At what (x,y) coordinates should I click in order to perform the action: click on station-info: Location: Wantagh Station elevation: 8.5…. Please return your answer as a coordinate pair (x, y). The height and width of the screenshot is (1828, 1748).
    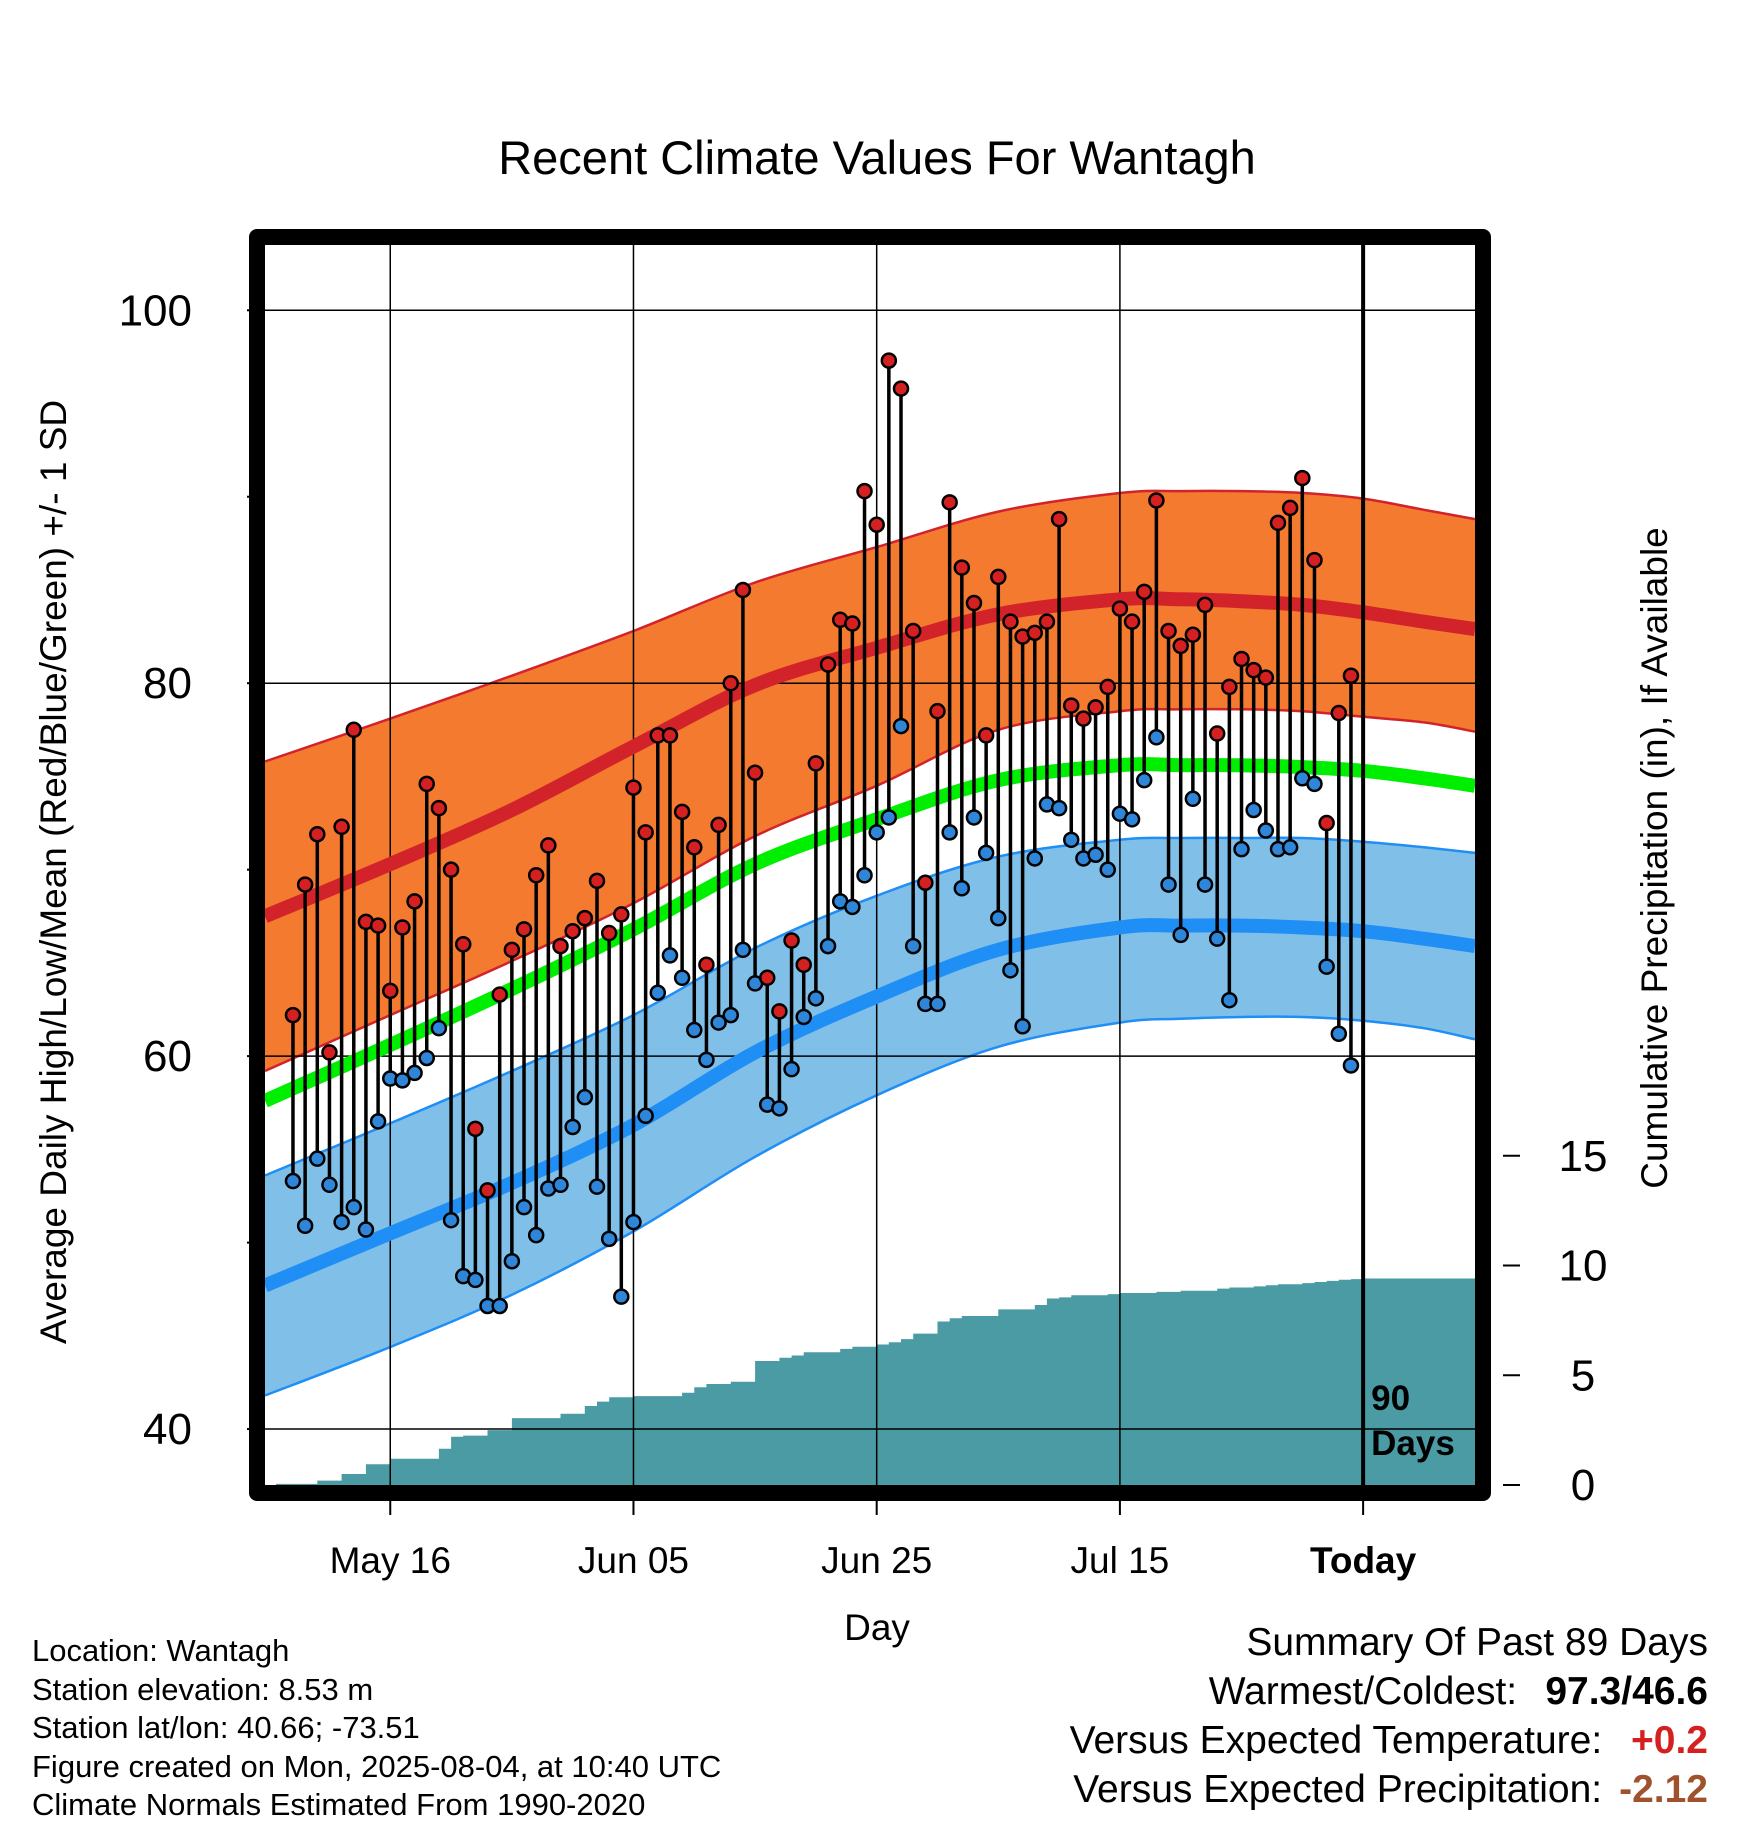
    Looking at the image, I should click on (376, 1728).